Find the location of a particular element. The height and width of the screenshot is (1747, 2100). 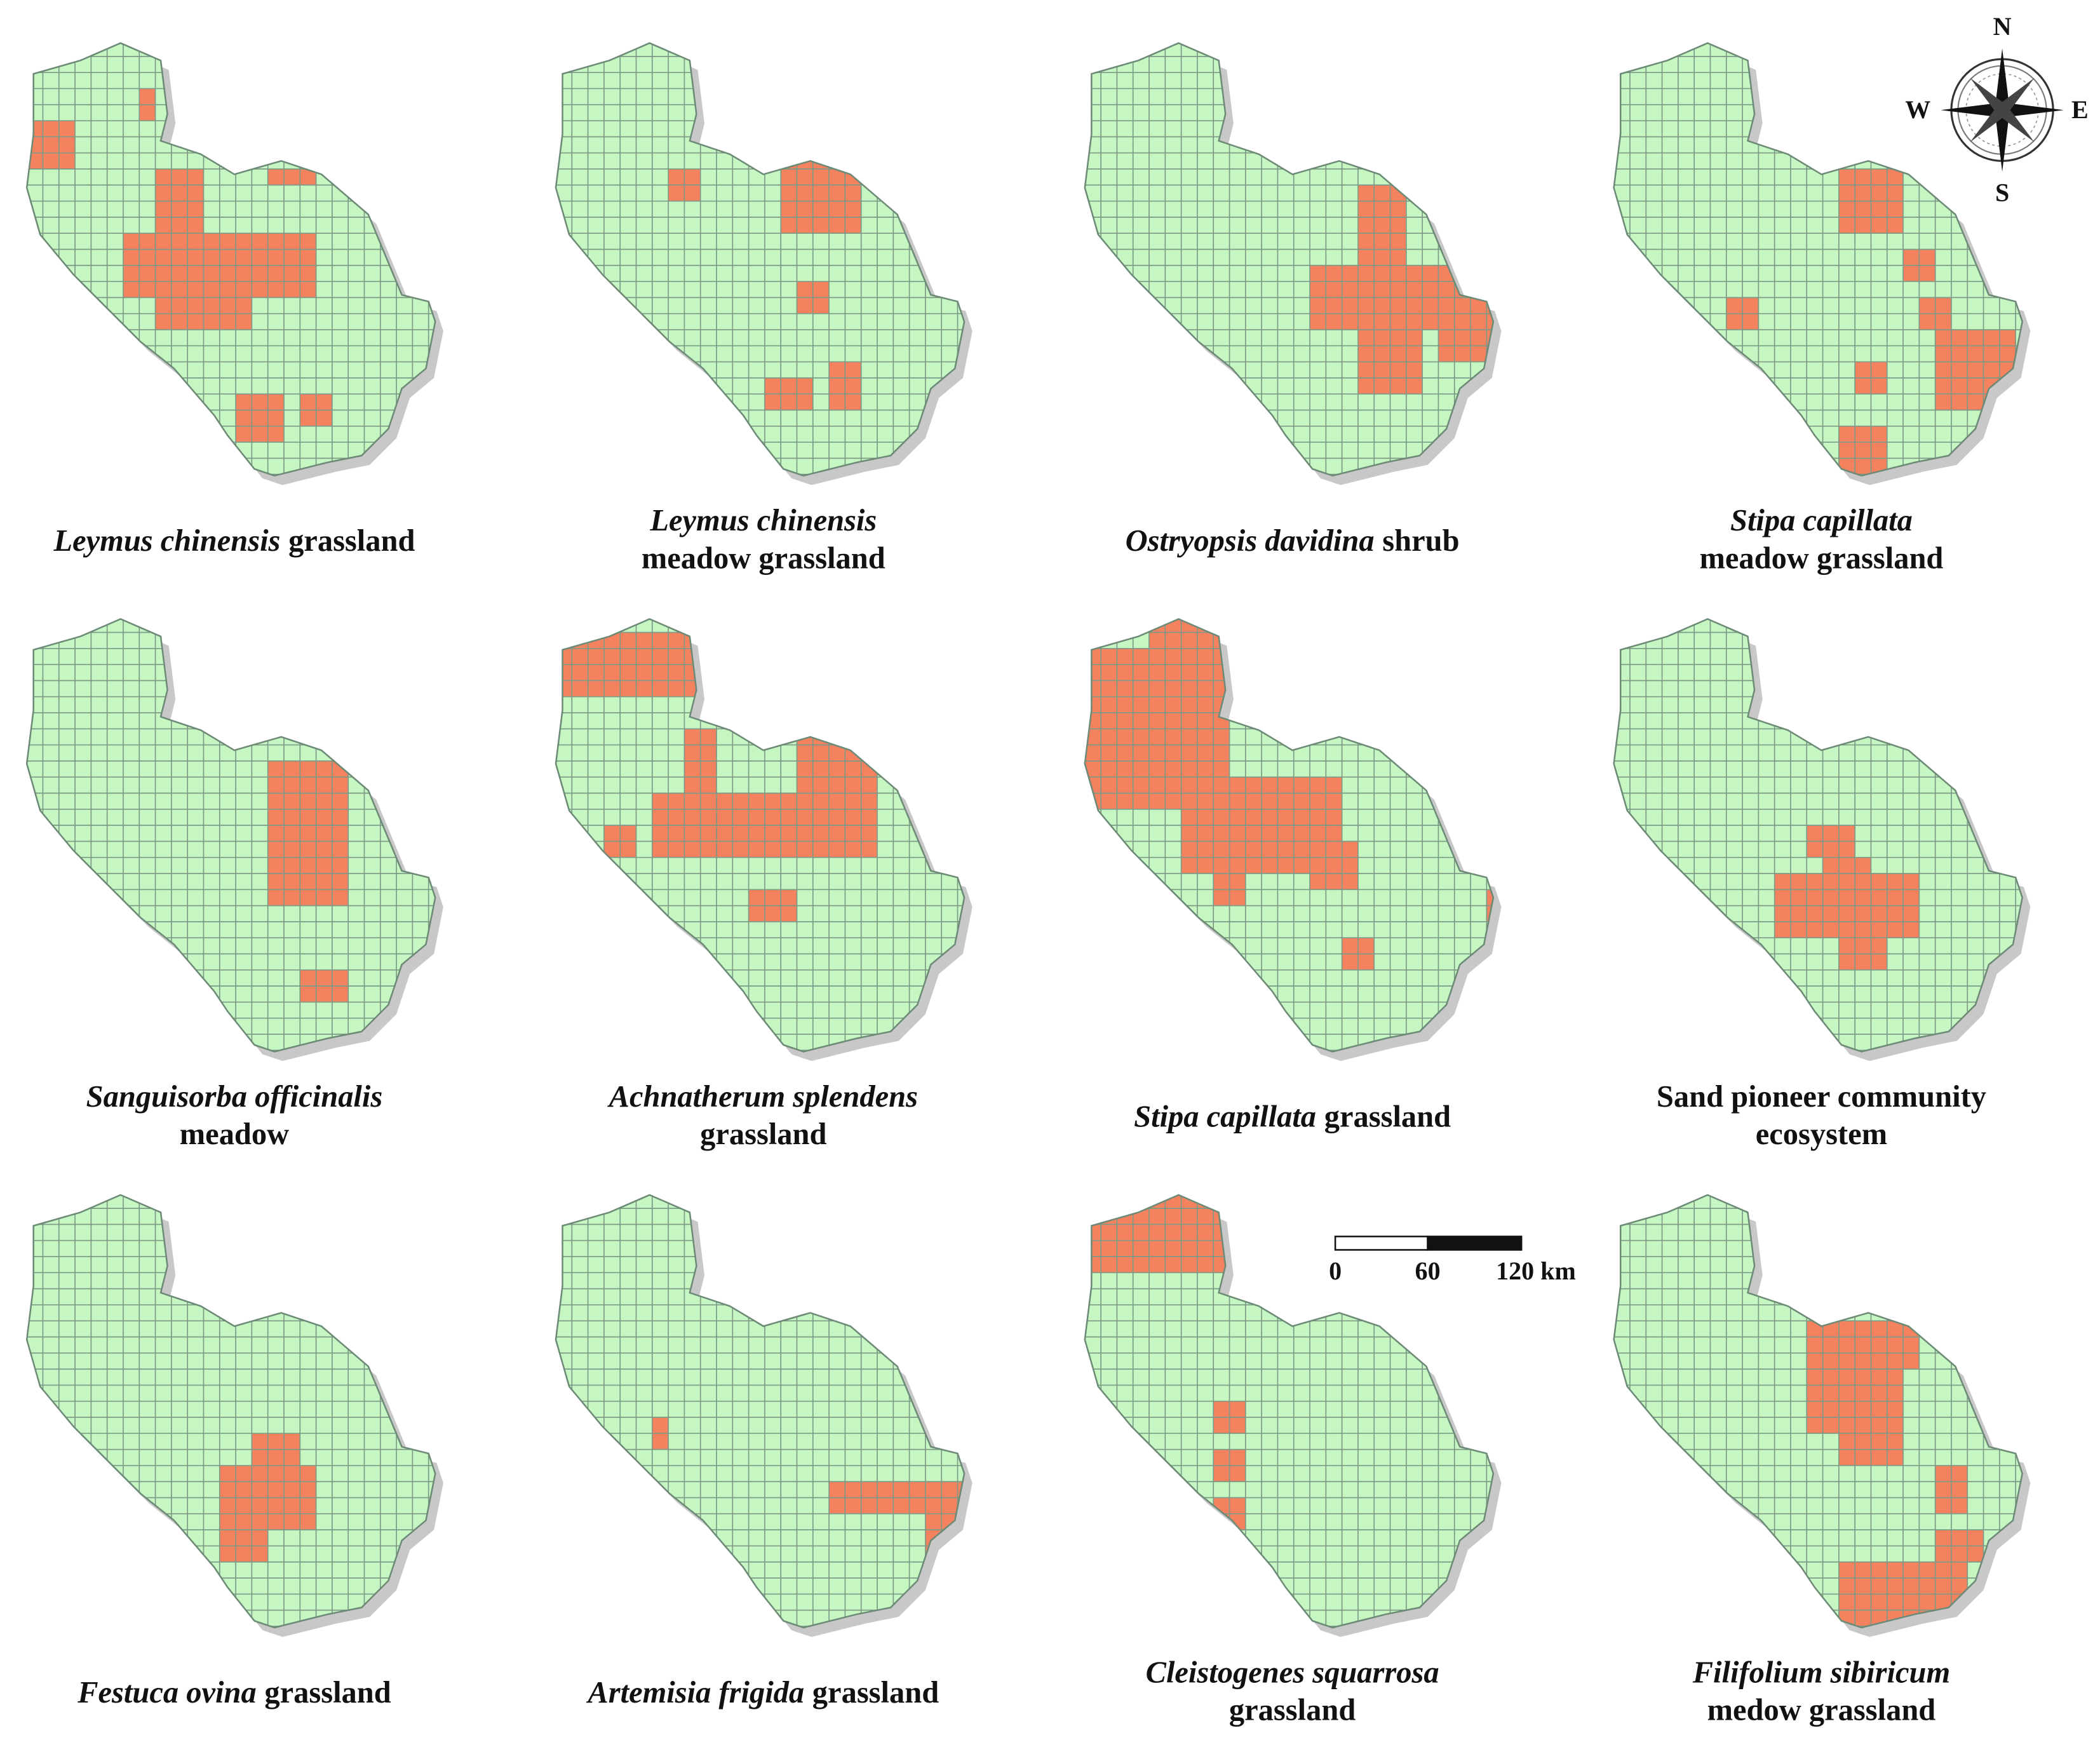

caption: Stipa capillata grassland is located at coordinates (1292, 1116).